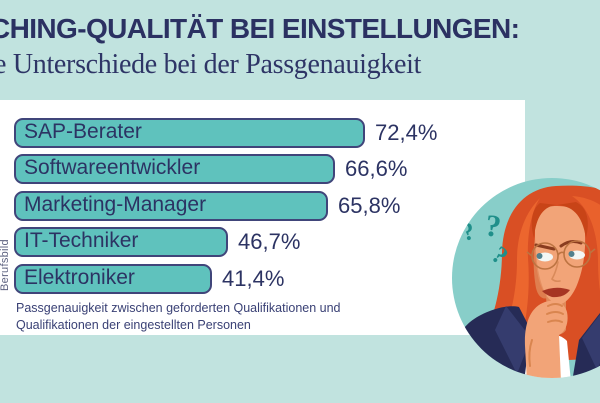  I want to click on bar: SAP-Berater, so click(189, 133).